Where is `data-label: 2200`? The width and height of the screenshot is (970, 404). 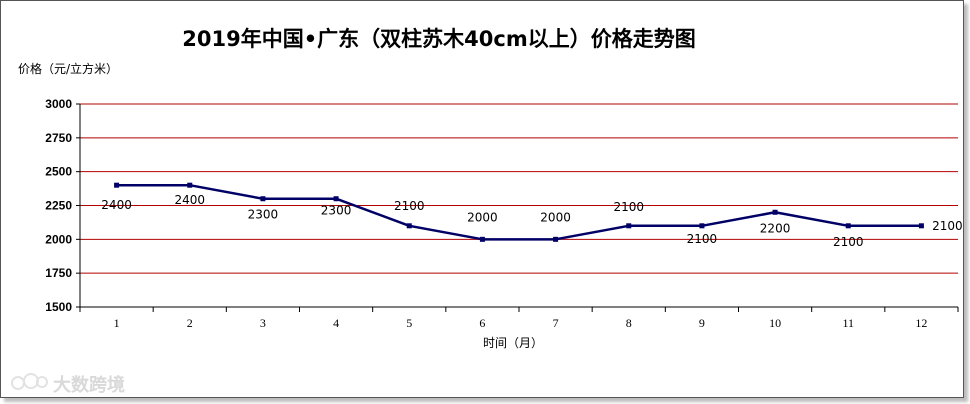 data-label: 2200 is located at coordinates (775, 228).